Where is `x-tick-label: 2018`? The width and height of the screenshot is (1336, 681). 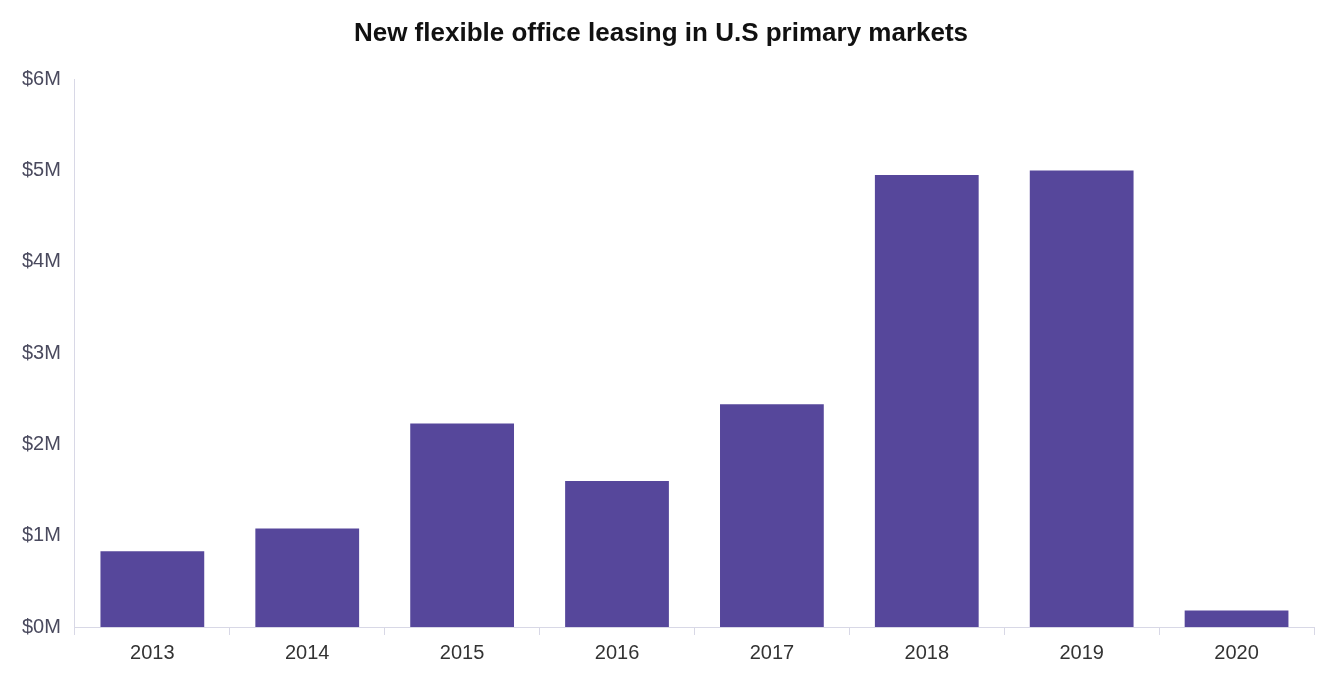
x-tick-label: 2018 is located at coordinates (927, 651).